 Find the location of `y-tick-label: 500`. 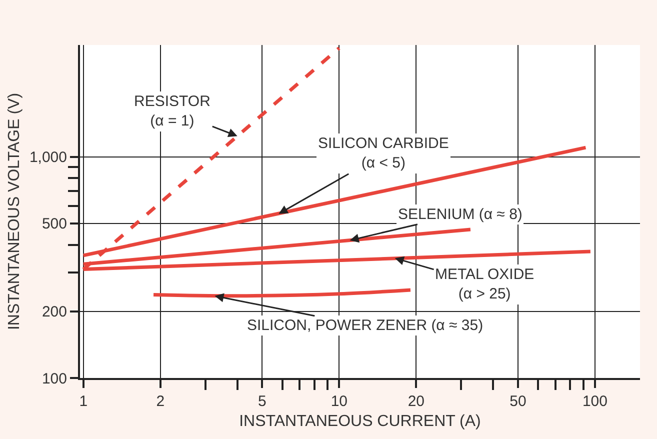

y-tick-label: 500 is located at coordinates (54, 224).